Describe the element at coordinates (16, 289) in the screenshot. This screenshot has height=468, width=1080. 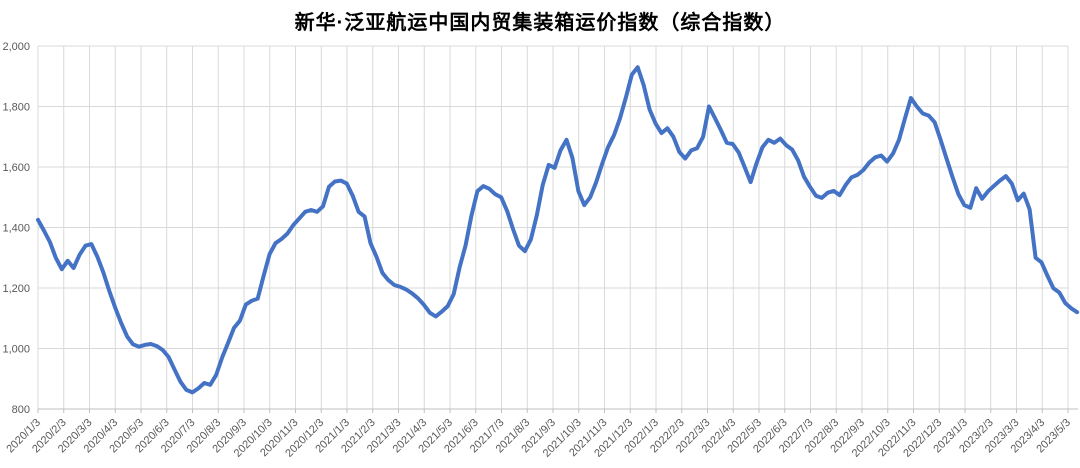
I see `y-tick-label: 1,200` at that location.